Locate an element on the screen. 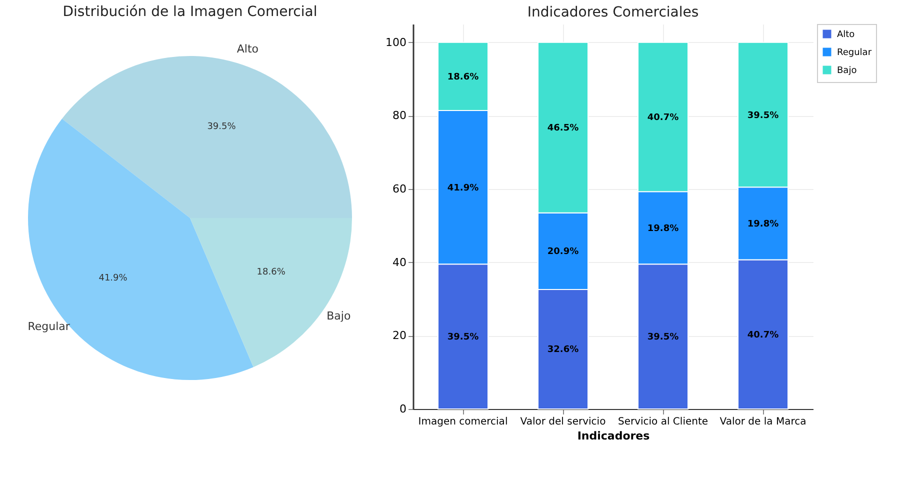 The image size is (907, 477). x-tick-label: Valor del servicio is located at coordinates (563, 422).